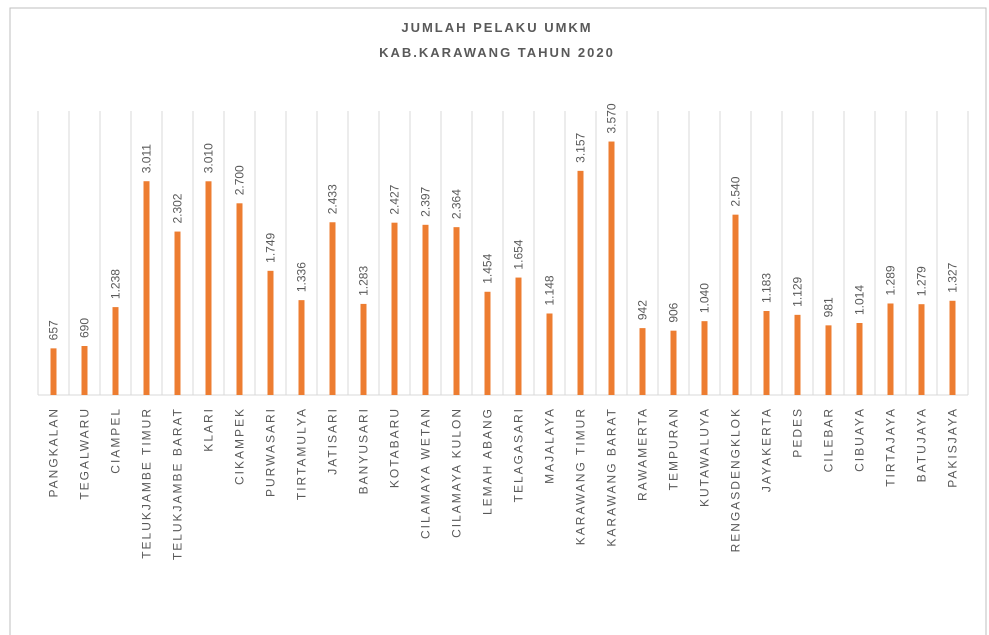 This screenshot has height=635, width=989. I want to click on data-label: 1.129, so click(798, 291).